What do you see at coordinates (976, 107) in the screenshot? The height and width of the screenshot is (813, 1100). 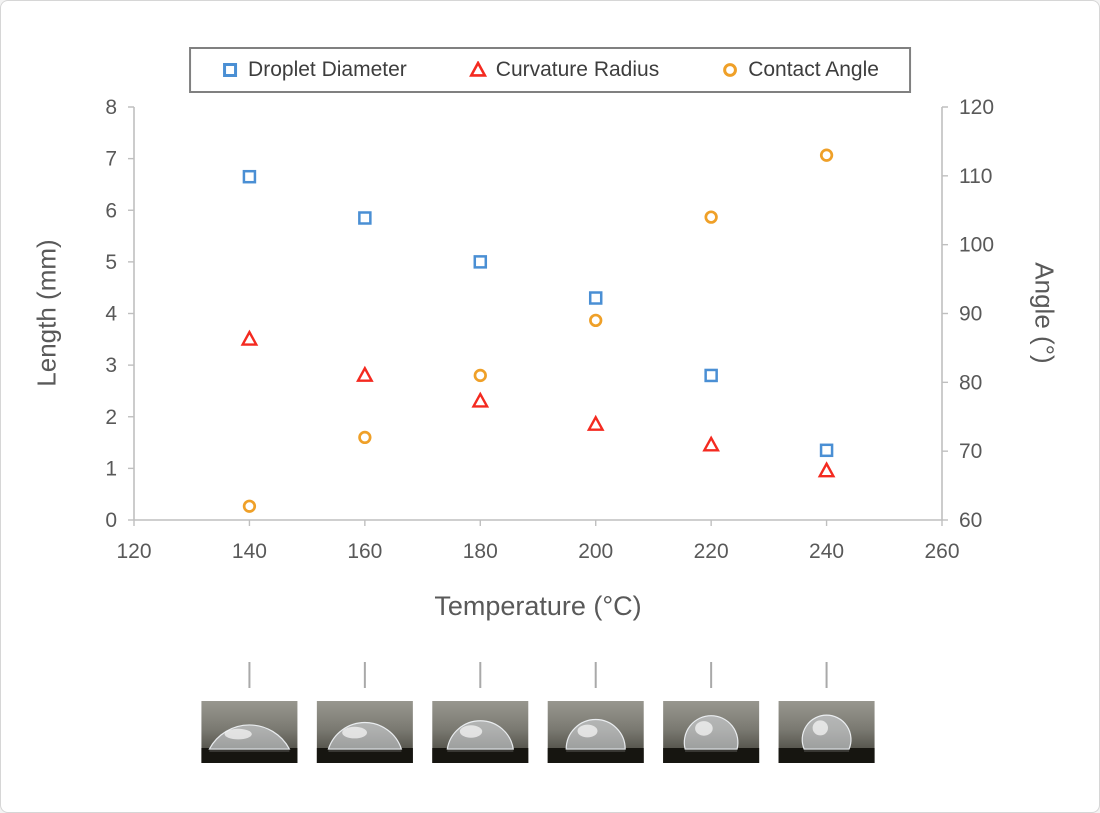 I see `right-axis-tick-label: 120` at bounding box center [976, 107].